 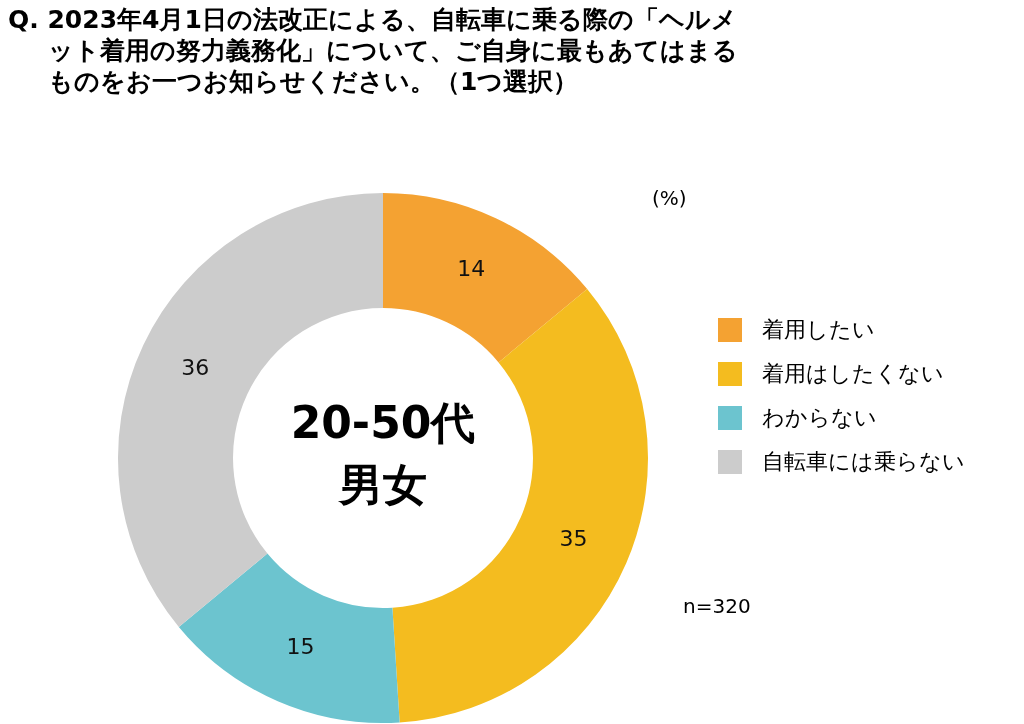 What do you see at coordinates (717, 606) in the screenshot?
I see `text: n=320` at bounding box center [717, 606].